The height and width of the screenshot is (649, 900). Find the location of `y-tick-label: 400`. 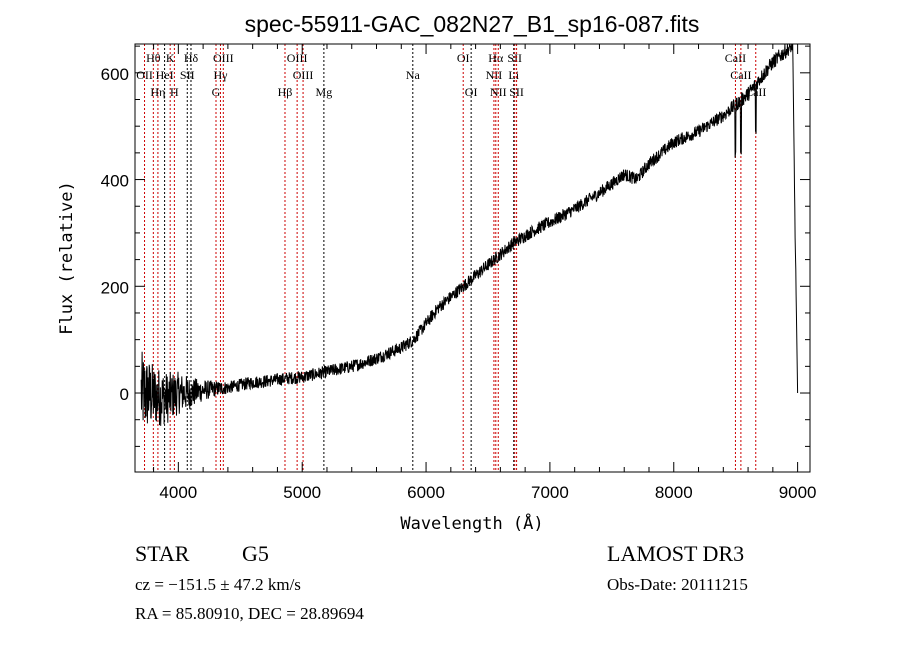

y-tick-label: 400 is located at coordinates (115, 181).